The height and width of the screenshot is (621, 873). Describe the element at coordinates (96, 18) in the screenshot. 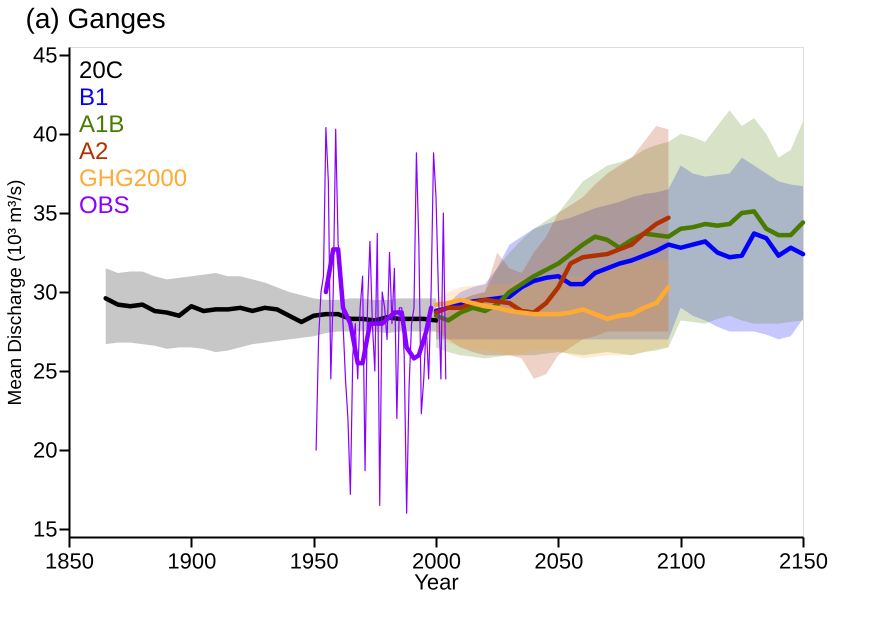

I see `chart-title: (a) Ganges` at that location.